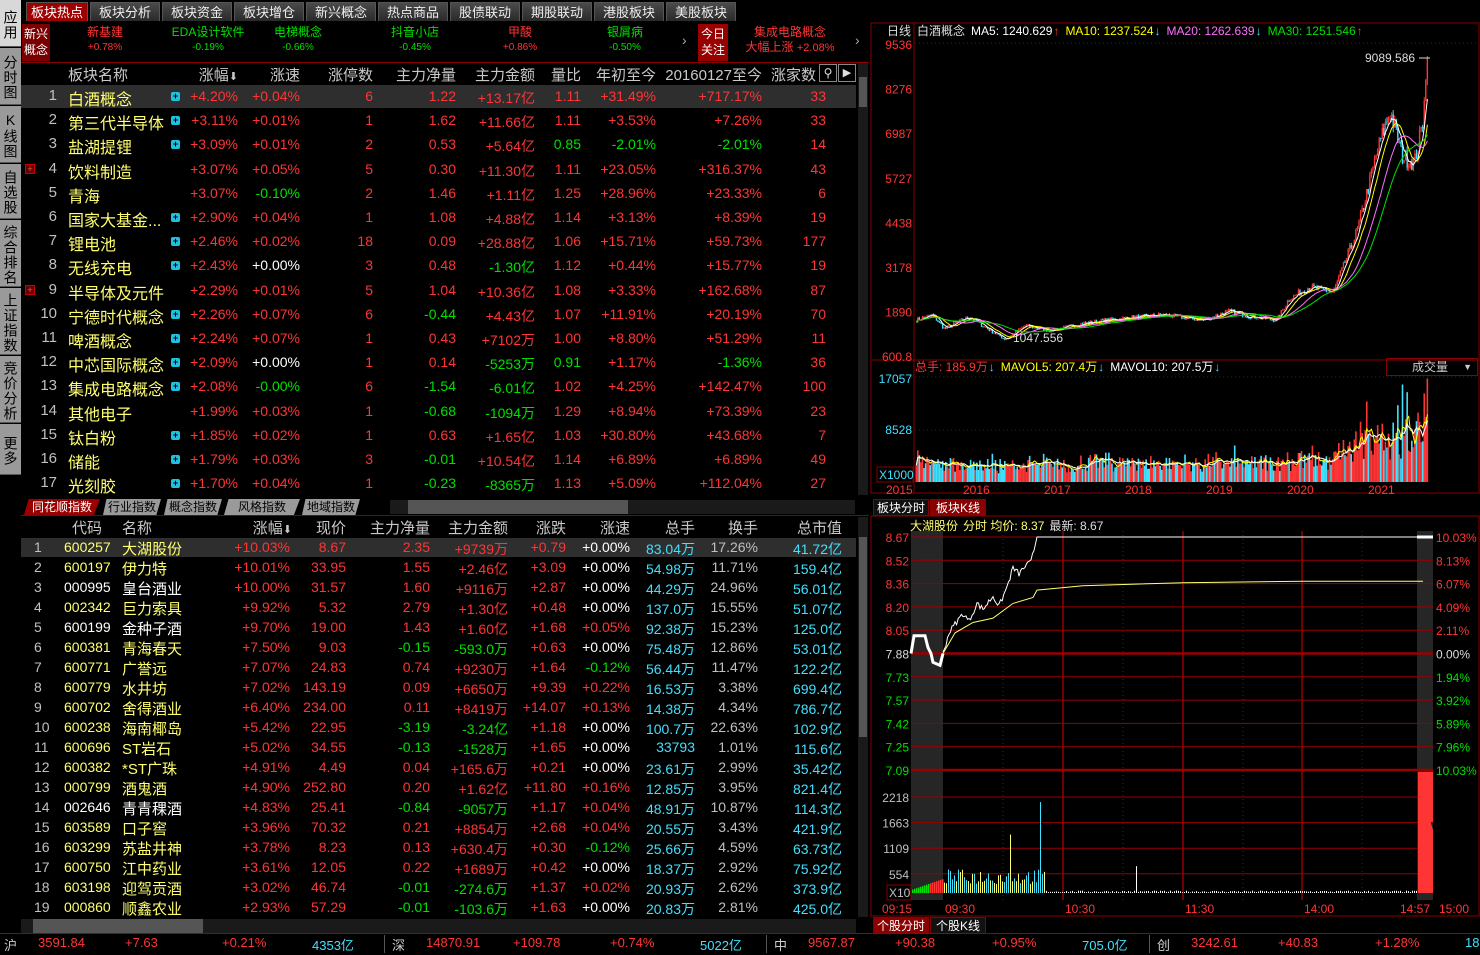  What do you see at coordinates (105, 40) in the screenshot?
I see `ticker-item: 新基建 +0.78%` at bounding box center [105, 40].